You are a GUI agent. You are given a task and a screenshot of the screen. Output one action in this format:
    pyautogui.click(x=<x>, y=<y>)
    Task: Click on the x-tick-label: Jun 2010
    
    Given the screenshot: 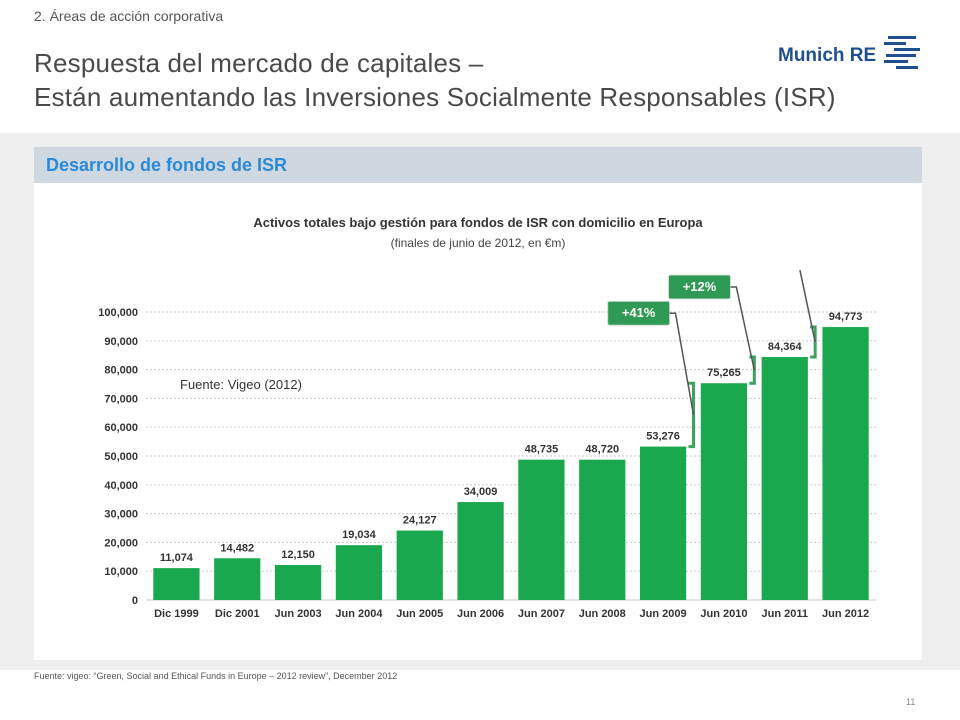 What is the action you would take?
    pyautogui.click(x=723, y=614)
    